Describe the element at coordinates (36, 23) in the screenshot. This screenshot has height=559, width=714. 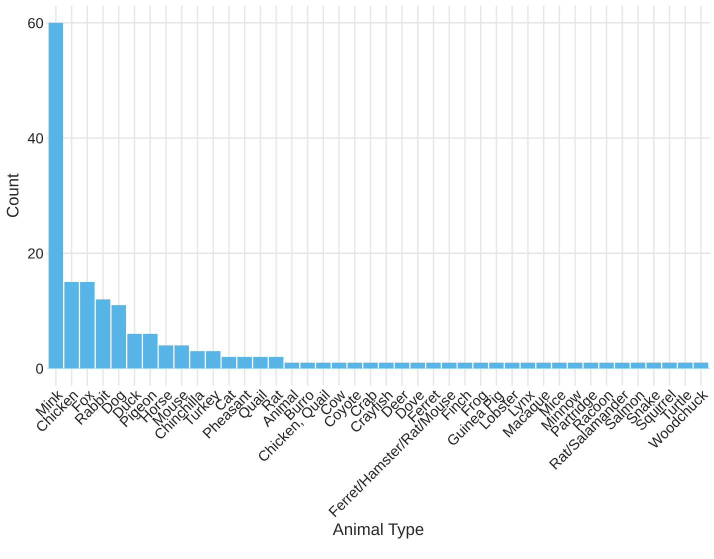
I see `y-tick-label: 60` at that location.